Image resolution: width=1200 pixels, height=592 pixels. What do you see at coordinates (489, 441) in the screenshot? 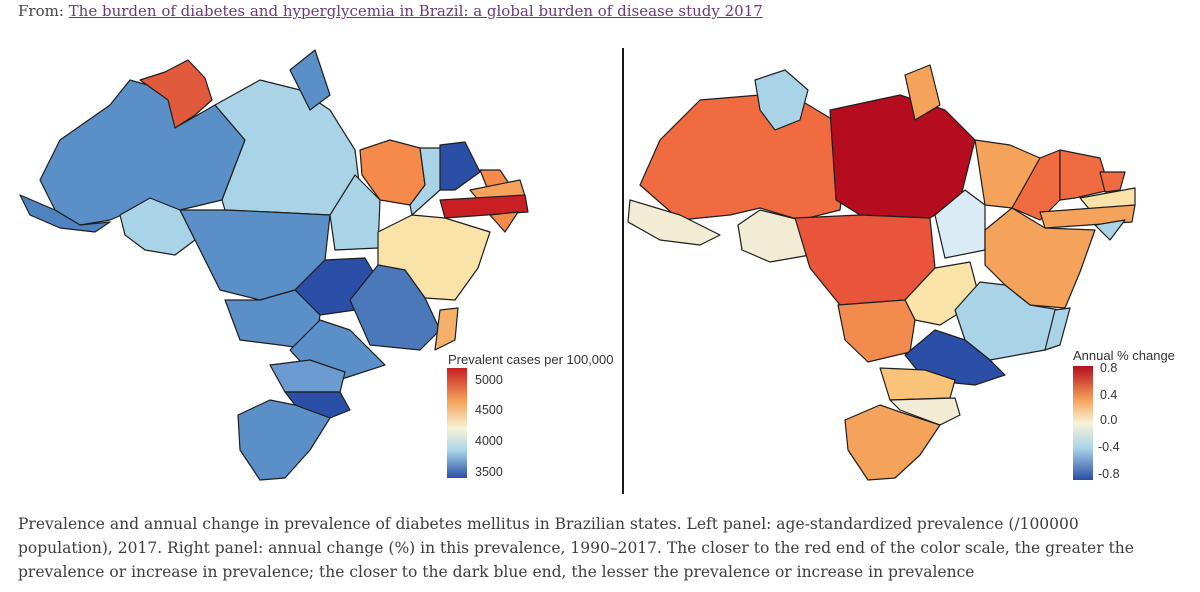
I see `left-legend-tick: 4000` at bounding box center [489, 441].